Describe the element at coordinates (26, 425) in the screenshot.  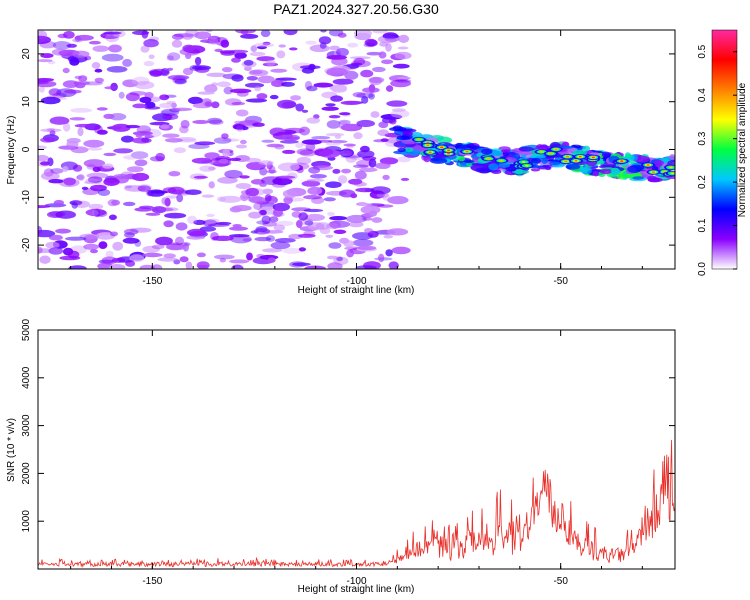
I see `snr-y-tick-label: 3000` at that location.